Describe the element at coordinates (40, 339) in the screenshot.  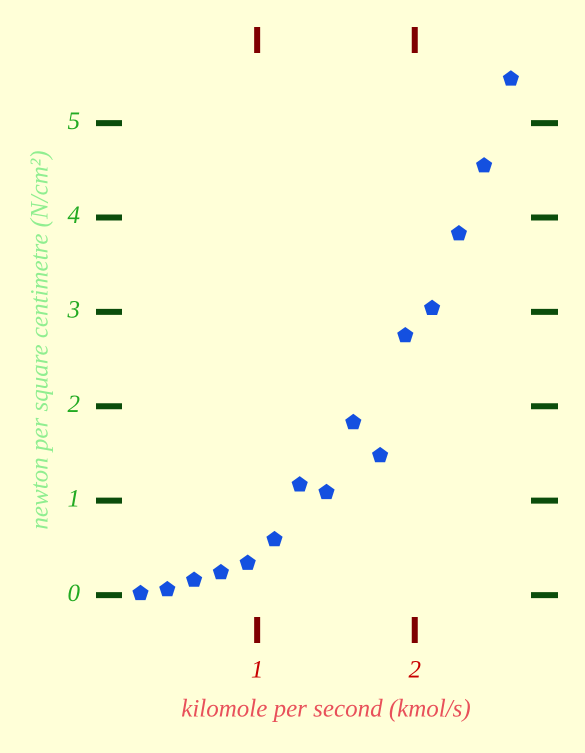
I see `y-axis-label: newton per square centimetre (N/cm²)` at that location.